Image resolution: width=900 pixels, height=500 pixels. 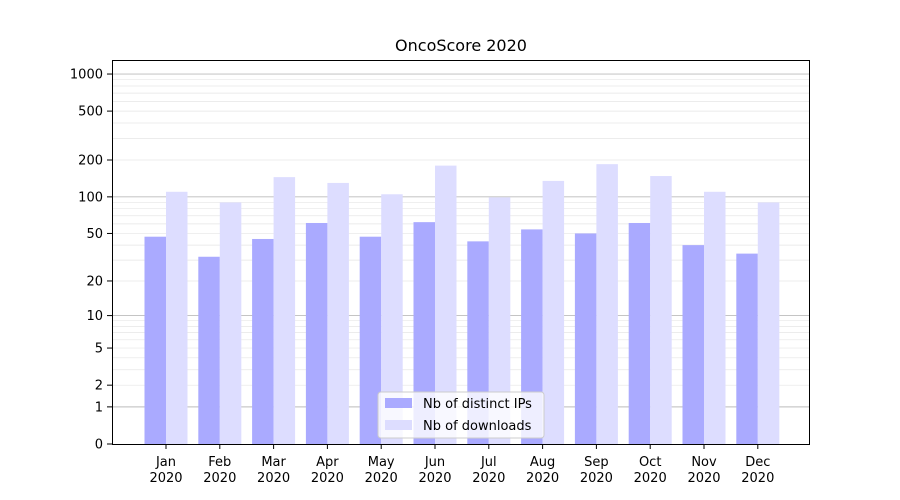 What do you see at coordinates (99, 445) in the screenshot?
I see `y-tick-label: 0` at bounding box center [99, 445].